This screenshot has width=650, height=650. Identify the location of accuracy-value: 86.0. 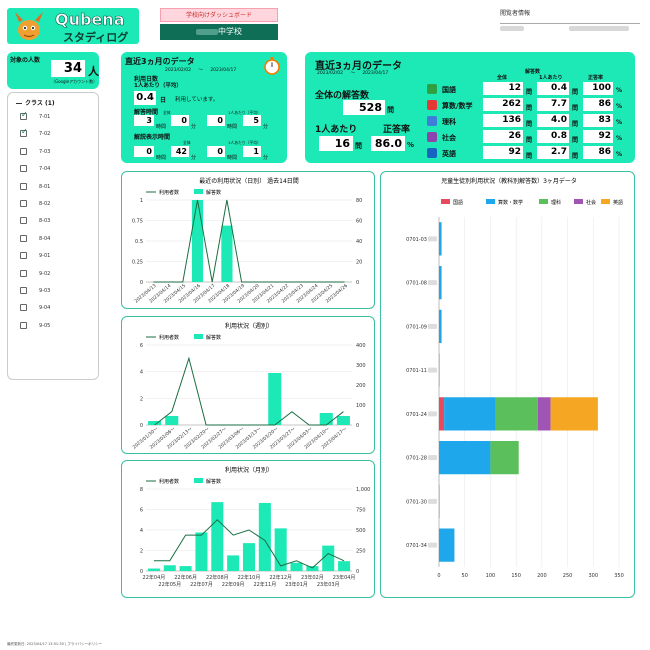
(388, 143).